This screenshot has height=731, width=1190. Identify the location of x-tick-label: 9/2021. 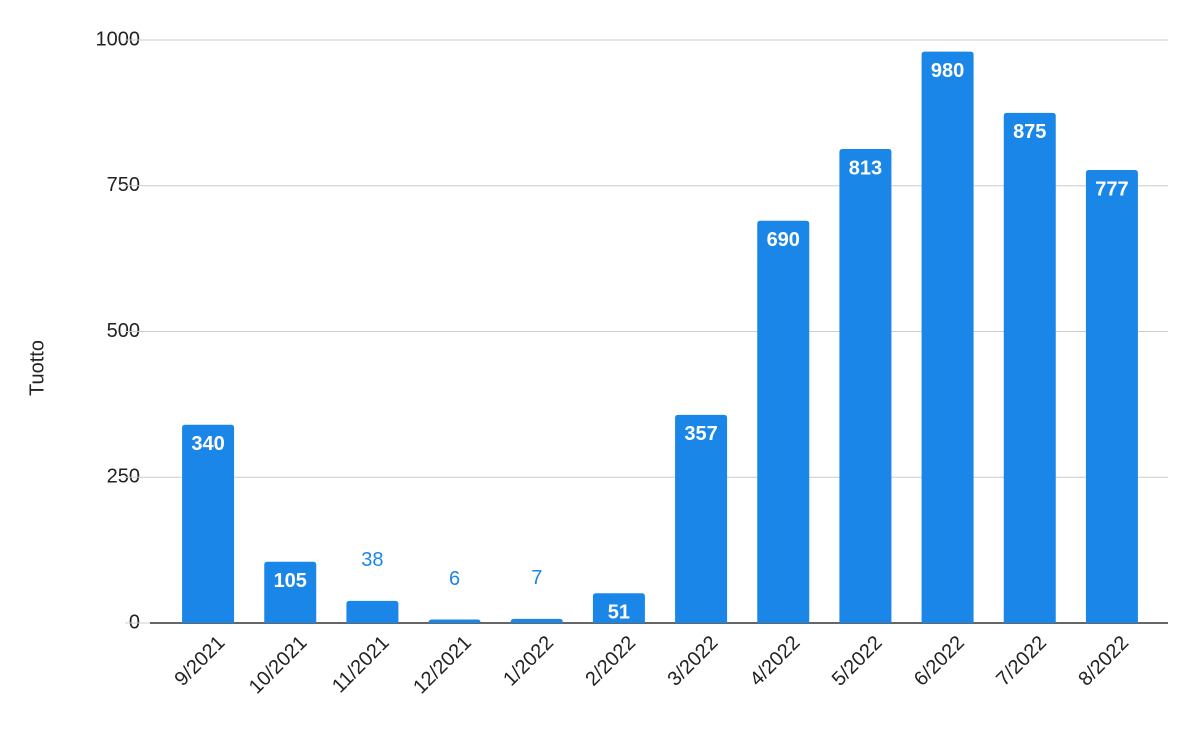
(200, 661).